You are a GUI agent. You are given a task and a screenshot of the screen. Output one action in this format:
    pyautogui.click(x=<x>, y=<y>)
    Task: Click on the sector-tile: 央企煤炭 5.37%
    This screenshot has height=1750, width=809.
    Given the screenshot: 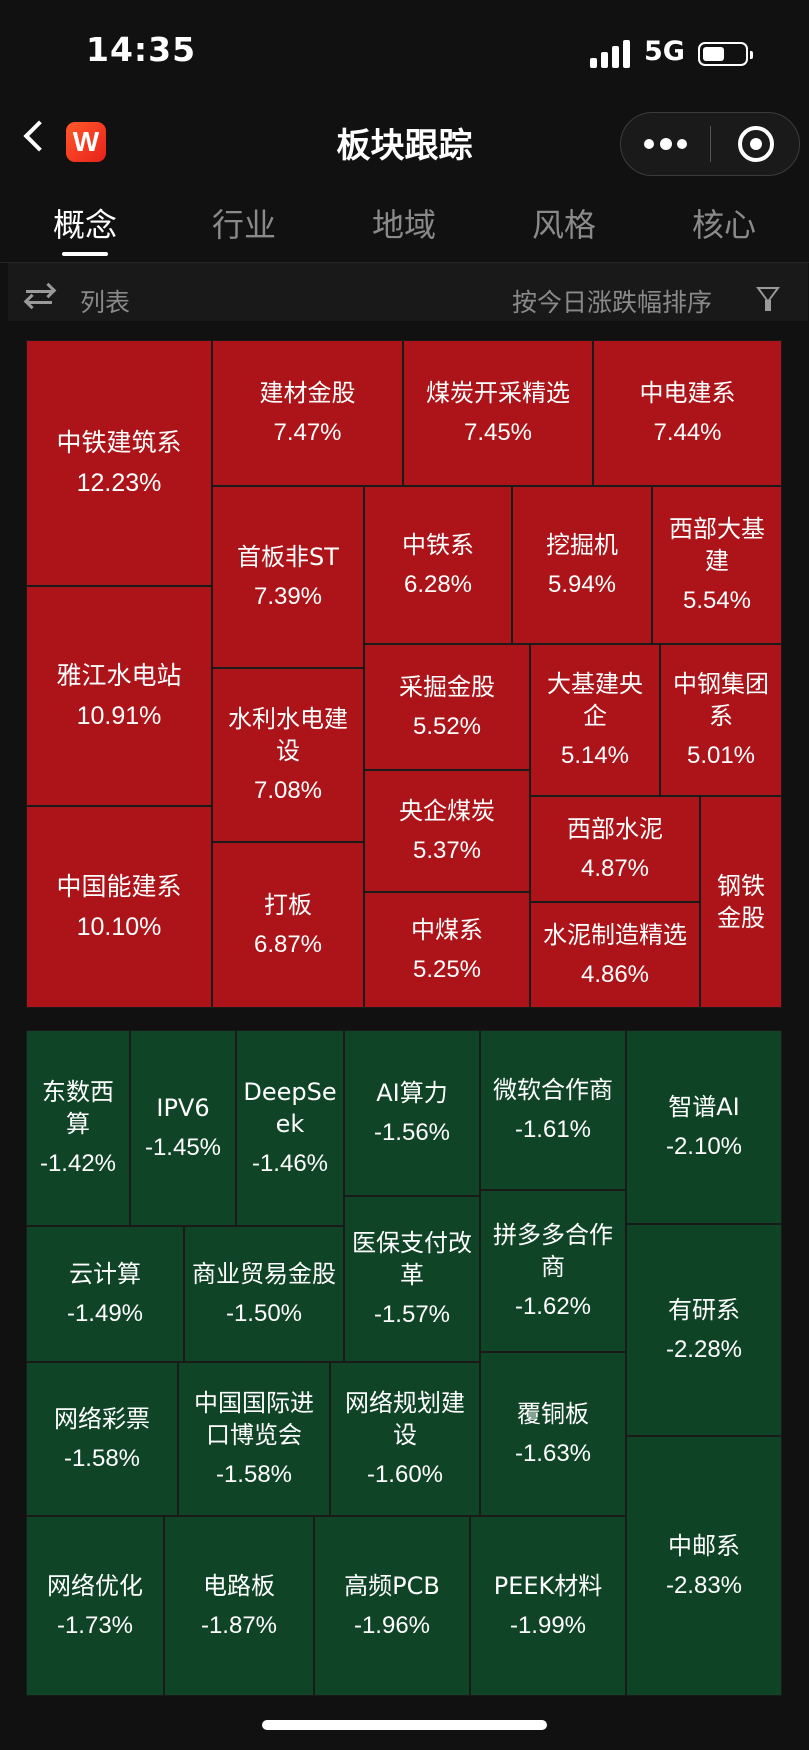 What is the action you would take?
    pyautogui.click(x=447, y=831)
    